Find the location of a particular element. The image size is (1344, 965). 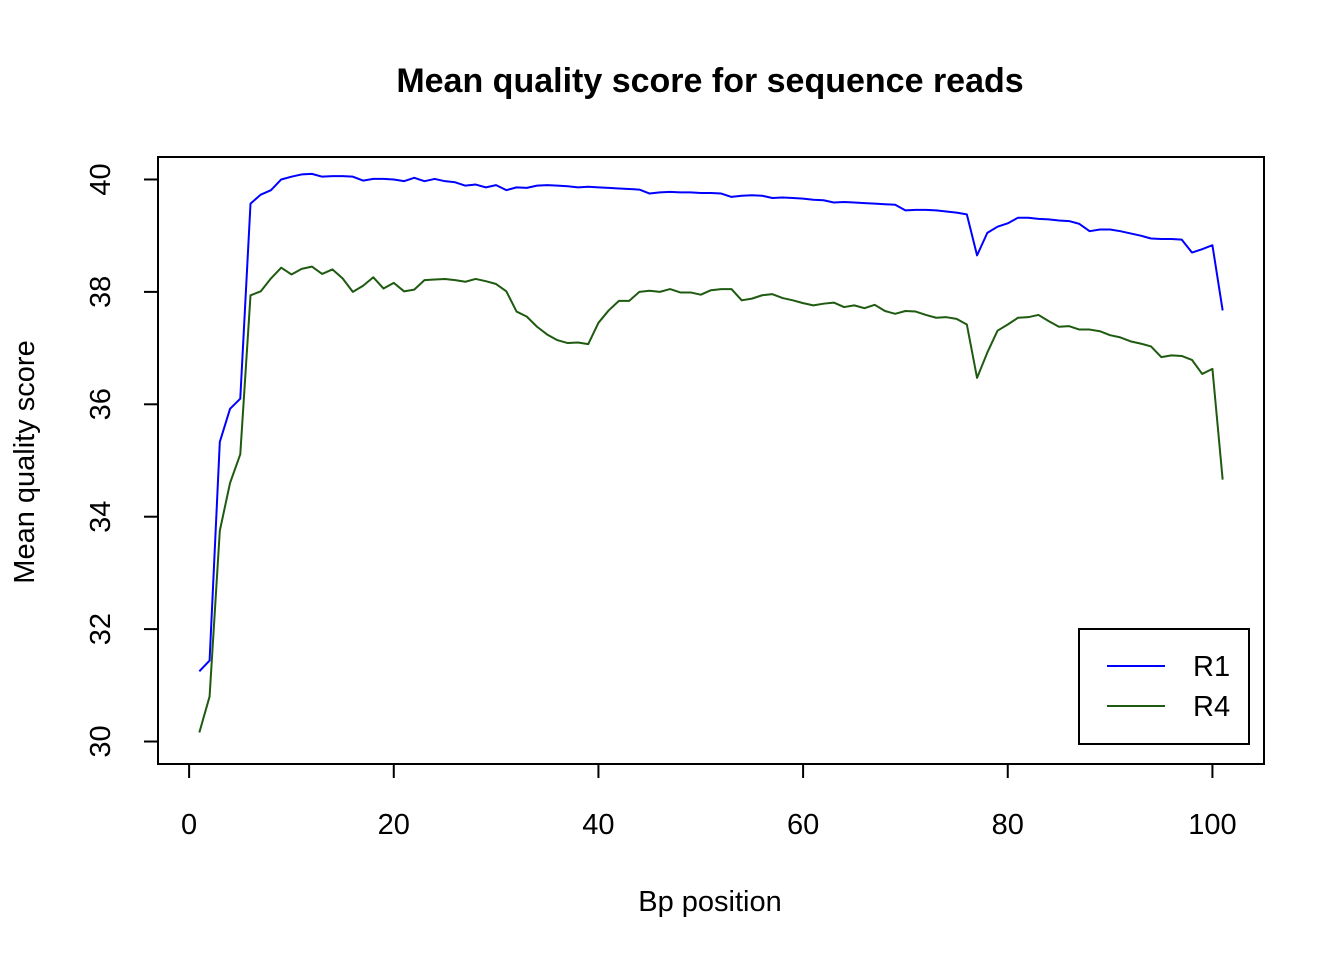

y-tick-label: 34 is located at coordinates (101, 517).